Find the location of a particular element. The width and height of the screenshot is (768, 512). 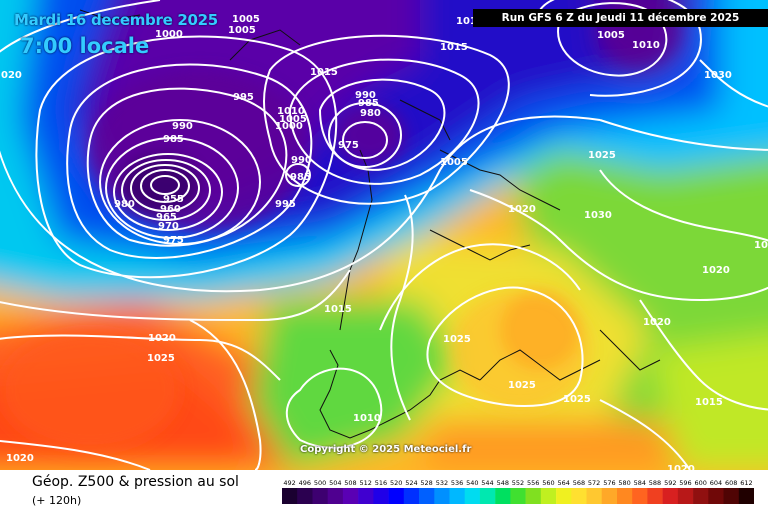

scale-tick-label: 504 is located at coordinates (335, 483).